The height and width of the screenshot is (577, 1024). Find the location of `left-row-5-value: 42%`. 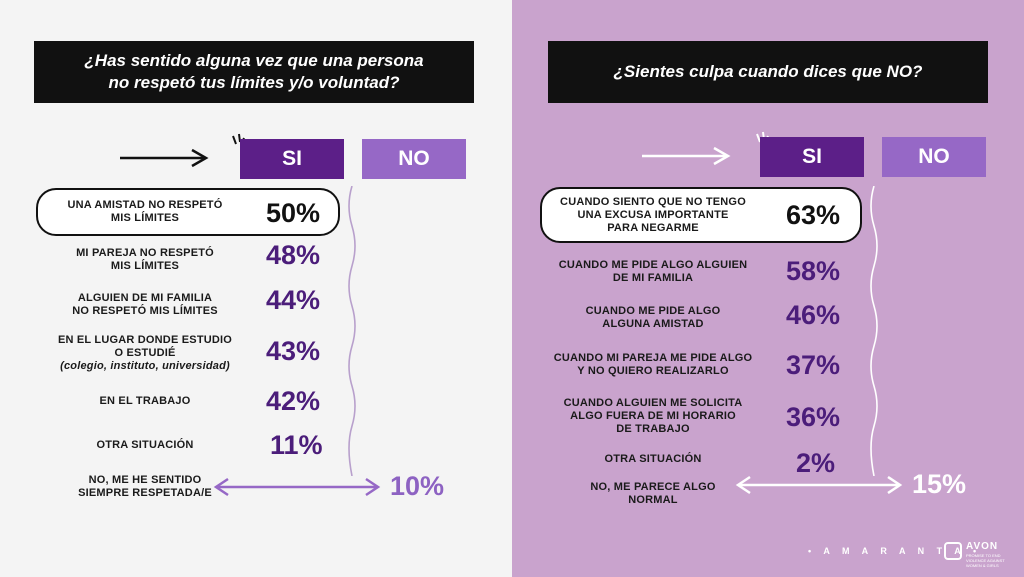

left-row-5-value: 42% is located at coordinates (293, 401).